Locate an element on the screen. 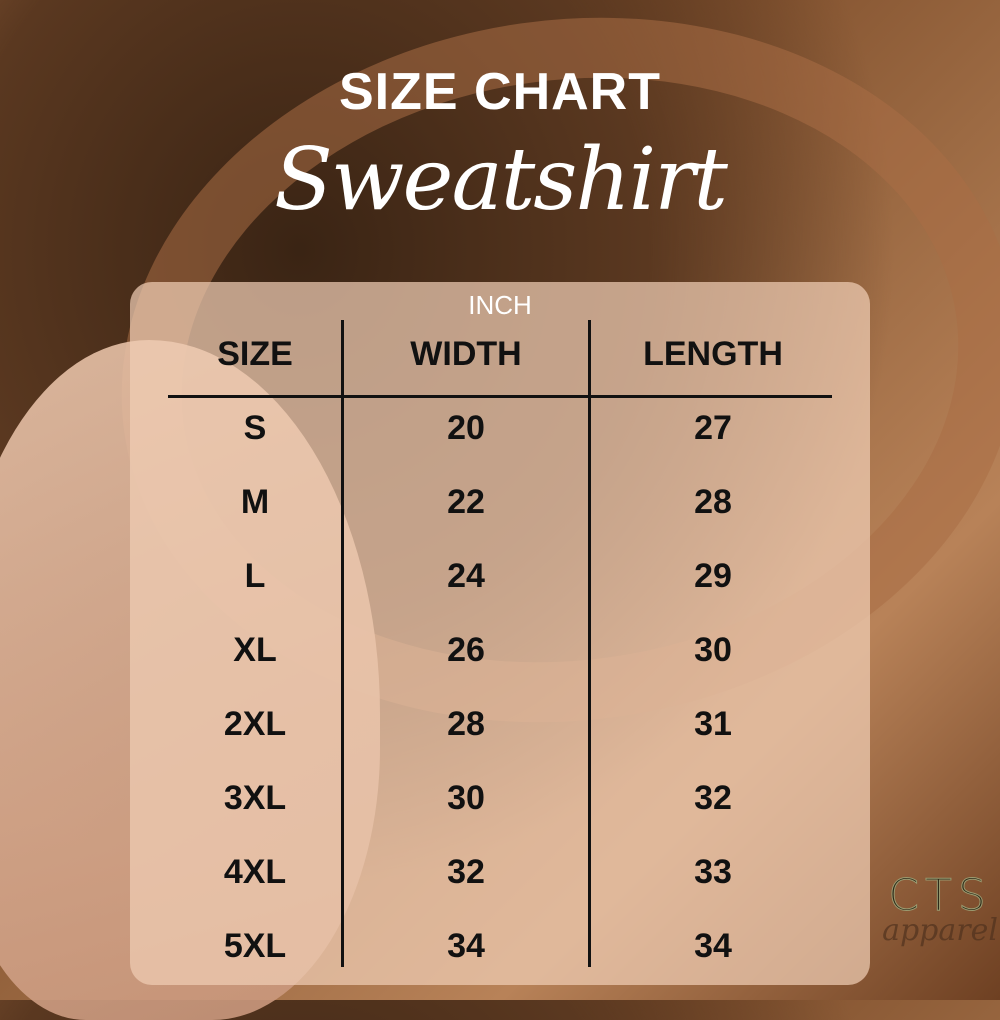 The image size is (1000, 1020). cell-length: 28 is located at coordinates (713, 502).